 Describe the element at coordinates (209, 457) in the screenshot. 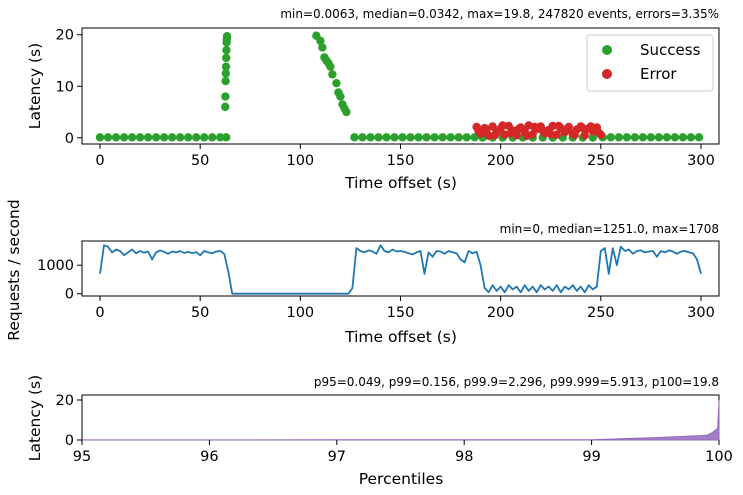

I see `x-tick-label: 96` at that location.